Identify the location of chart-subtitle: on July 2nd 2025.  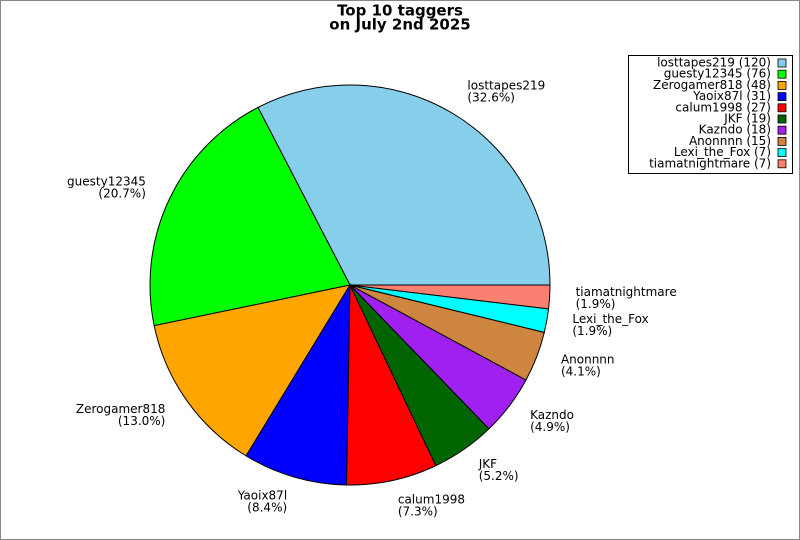
(399, 25).